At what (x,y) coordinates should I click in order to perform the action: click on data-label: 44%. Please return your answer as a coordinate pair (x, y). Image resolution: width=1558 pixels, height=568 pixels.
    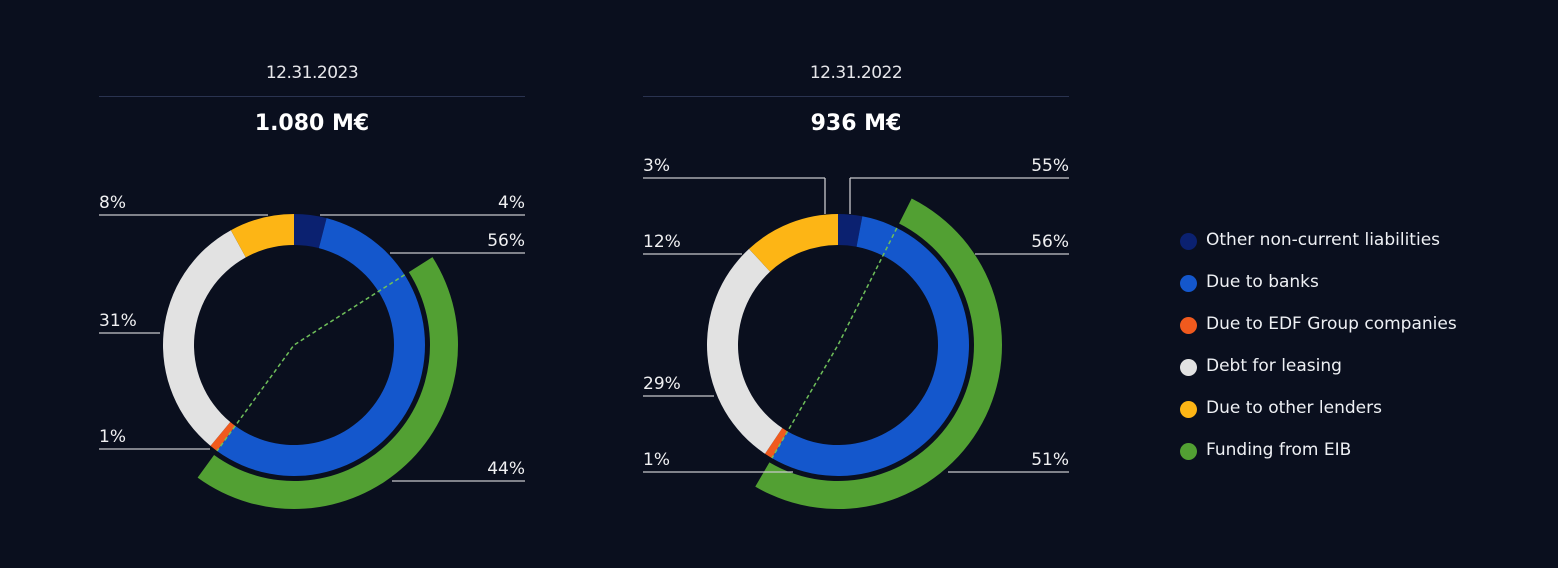
    Looking at the image, I should click on (506, 469).